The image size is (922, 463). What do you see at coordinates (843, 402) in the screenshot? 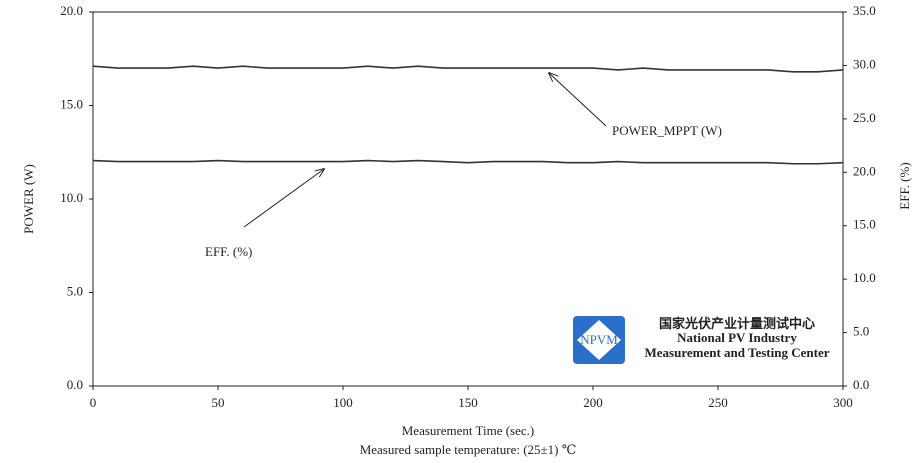
I see `x-tick-label: 300` at bounding box center [843, 402].